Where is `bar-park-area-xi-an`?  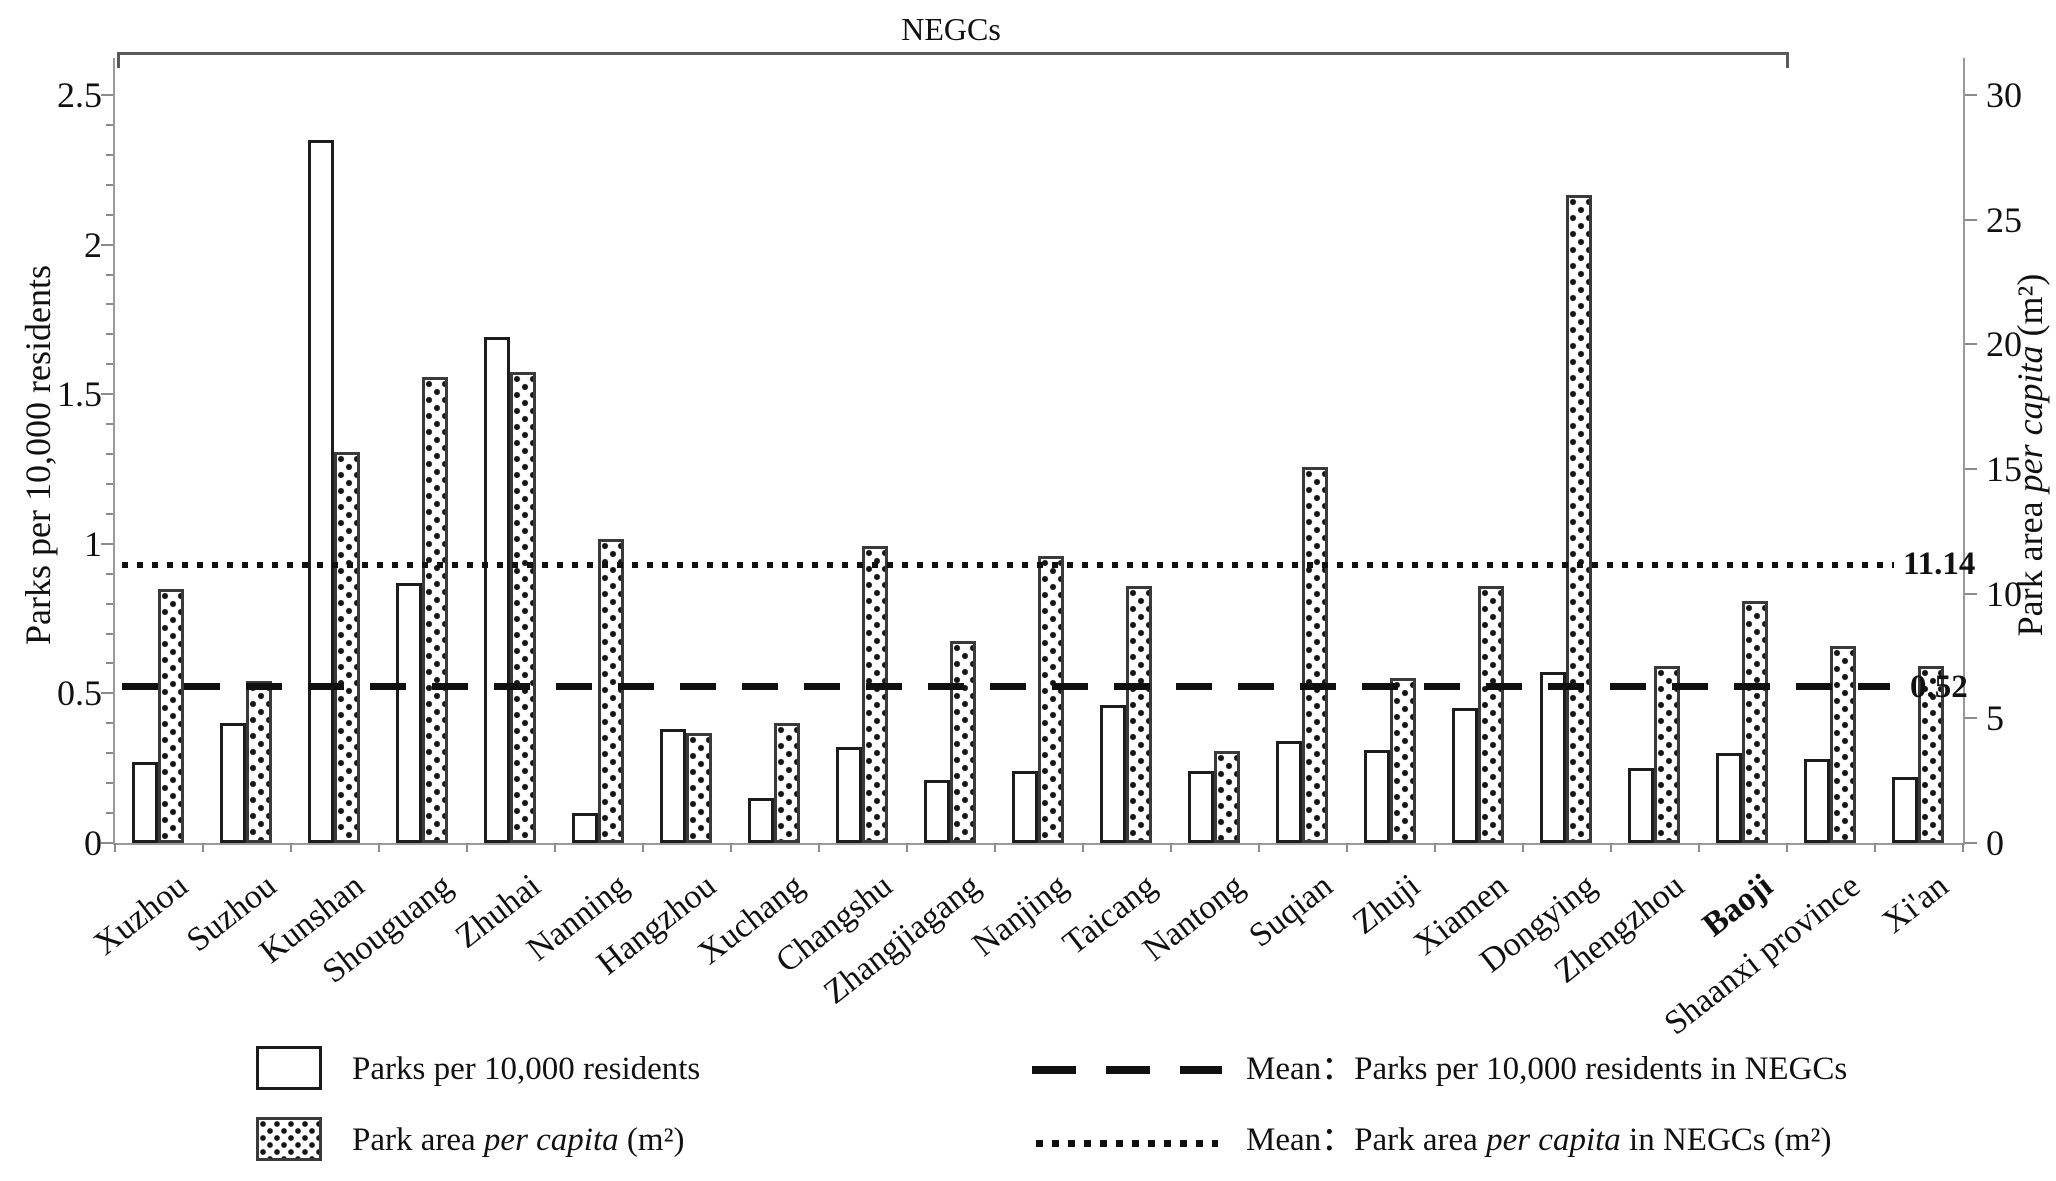
bar-park-area-xi-an is located at coordinates (1931, 754).